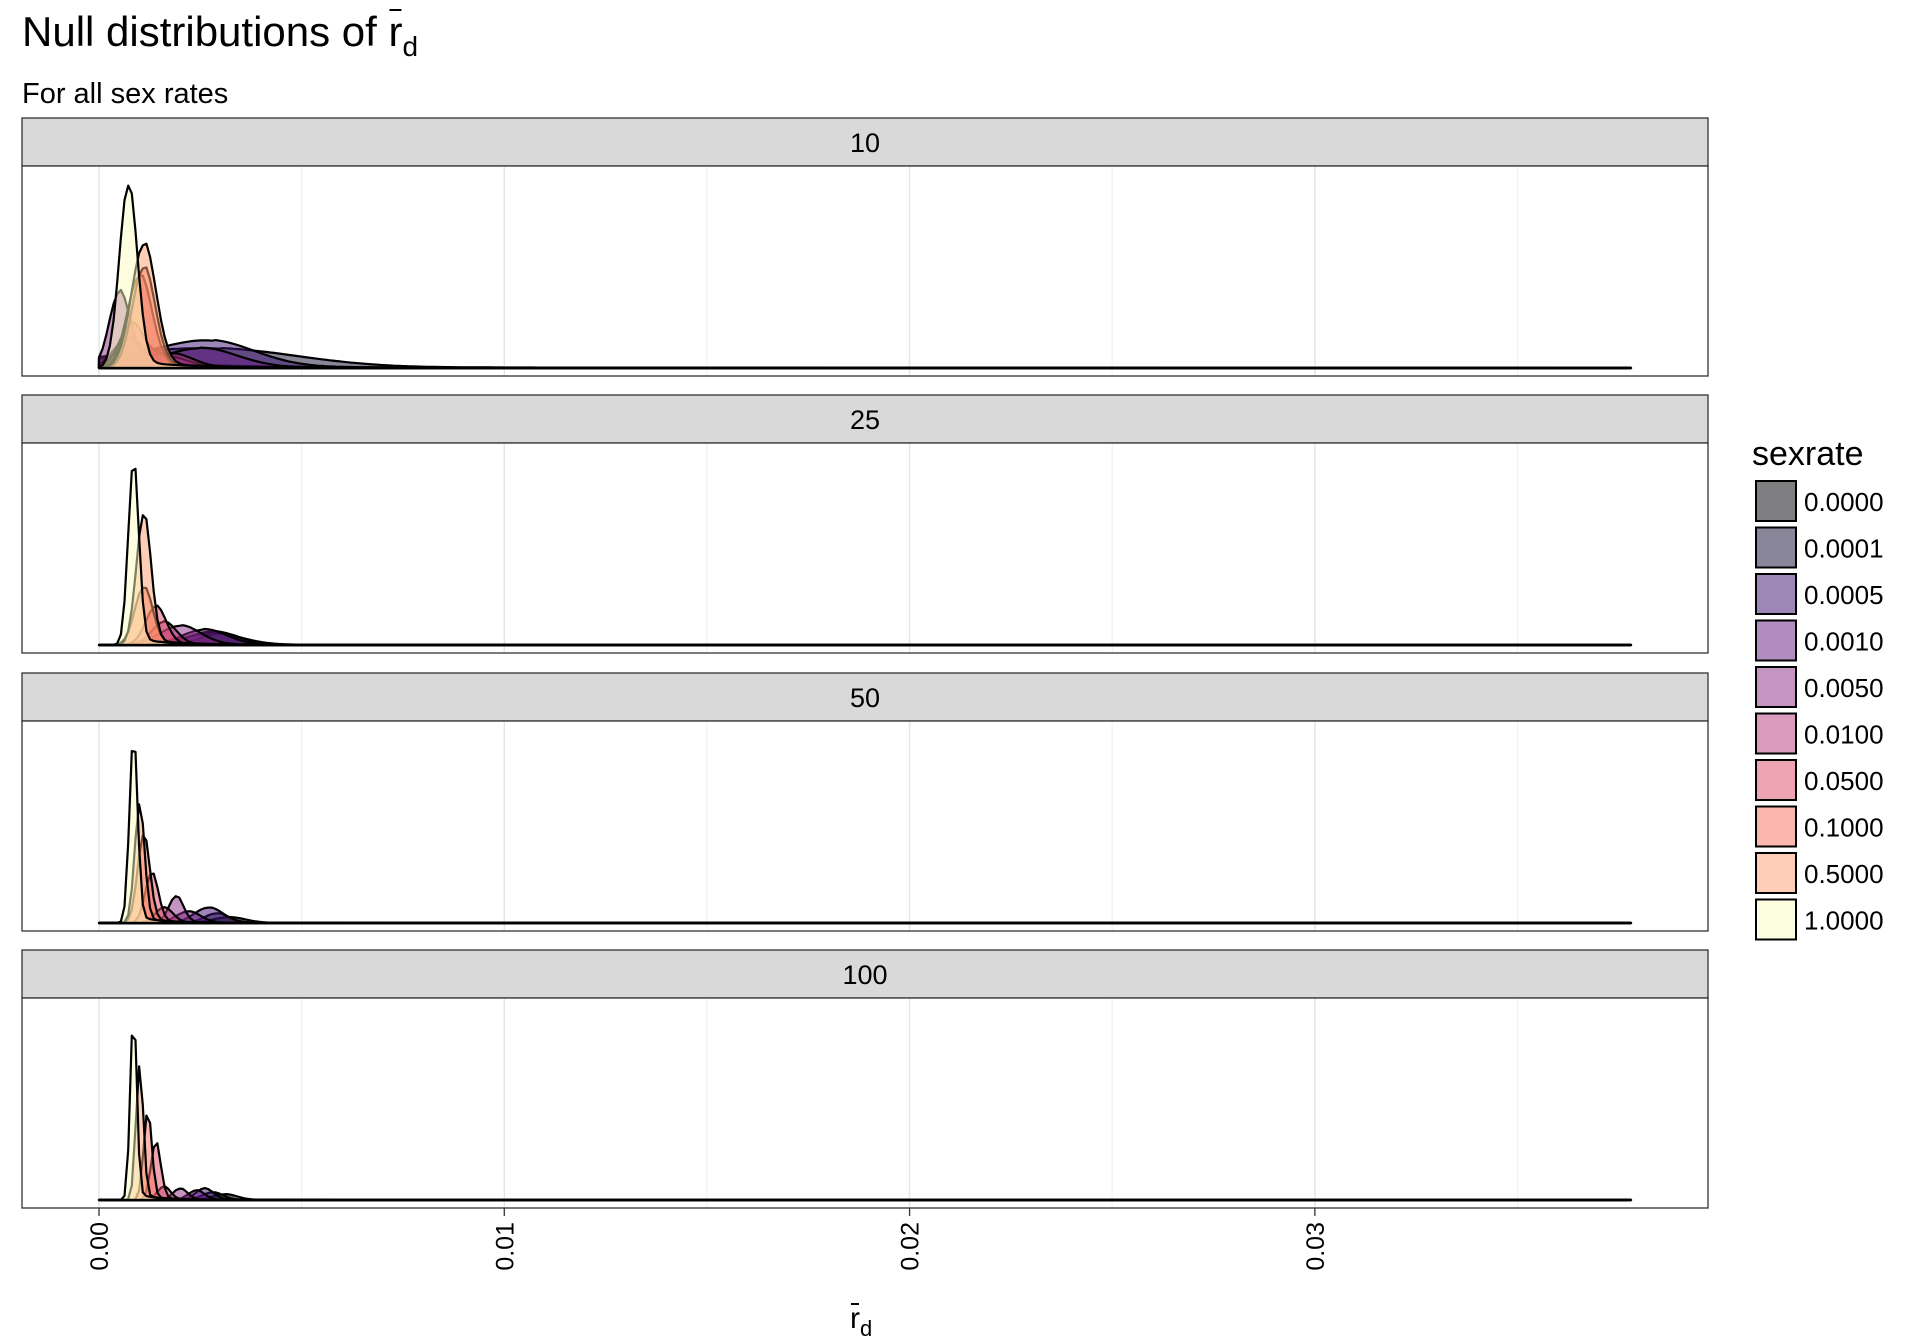  Describe the element at coordinates (1844, 735) in the screenshot. I see `legend-label: 0.0100` at that location.